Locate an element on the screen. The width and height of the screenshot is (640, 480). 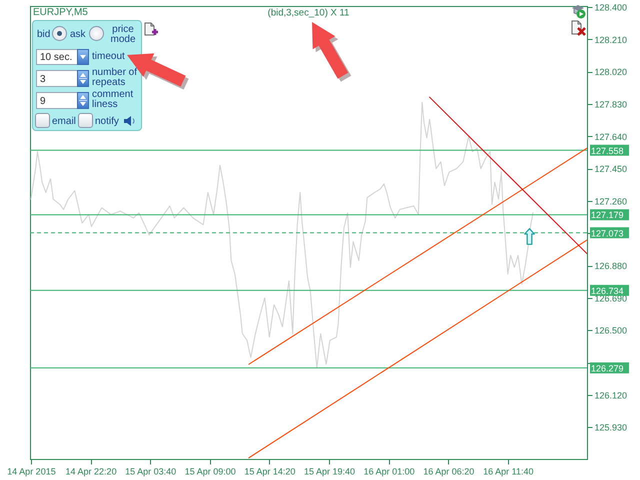
y-tick-label: 126.880 is located at coordinates (611, 266).